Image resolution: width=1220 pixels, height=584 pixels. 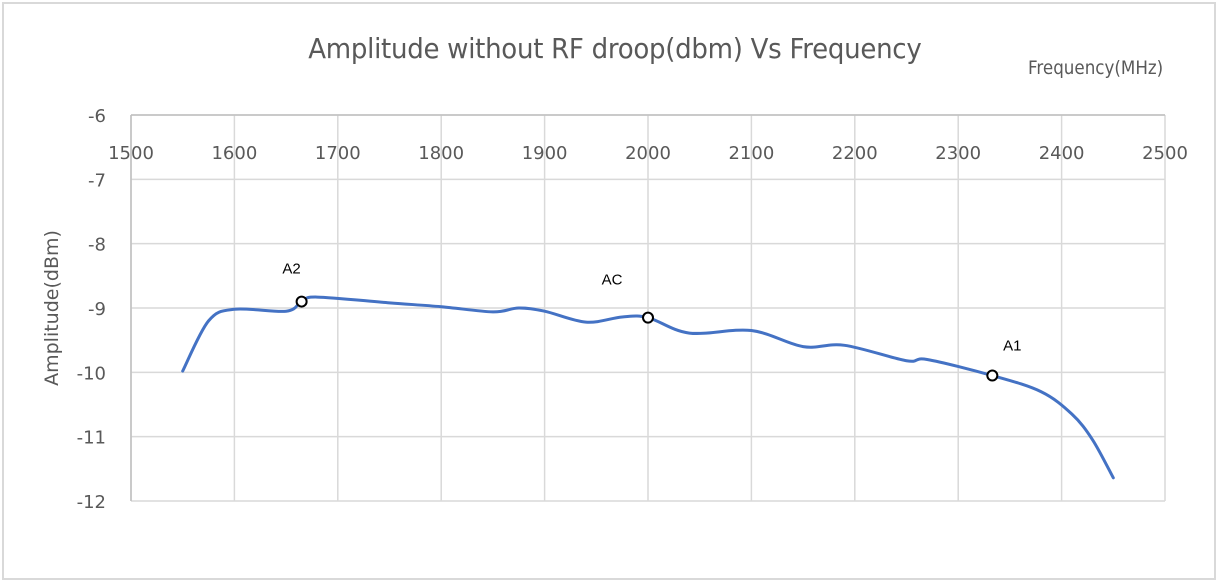 I want to click on y-tick-label: -8, so click(x=97, y=245).